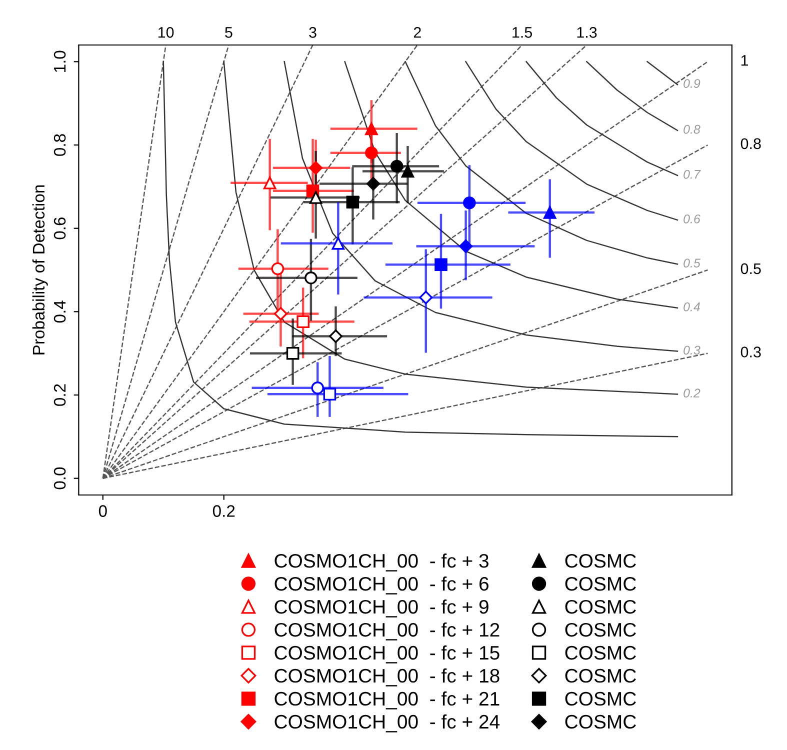  Describe the element at coordinates (40, 269) in the screenshot. I see `y-axis-title: Probability of Detection` at that location.